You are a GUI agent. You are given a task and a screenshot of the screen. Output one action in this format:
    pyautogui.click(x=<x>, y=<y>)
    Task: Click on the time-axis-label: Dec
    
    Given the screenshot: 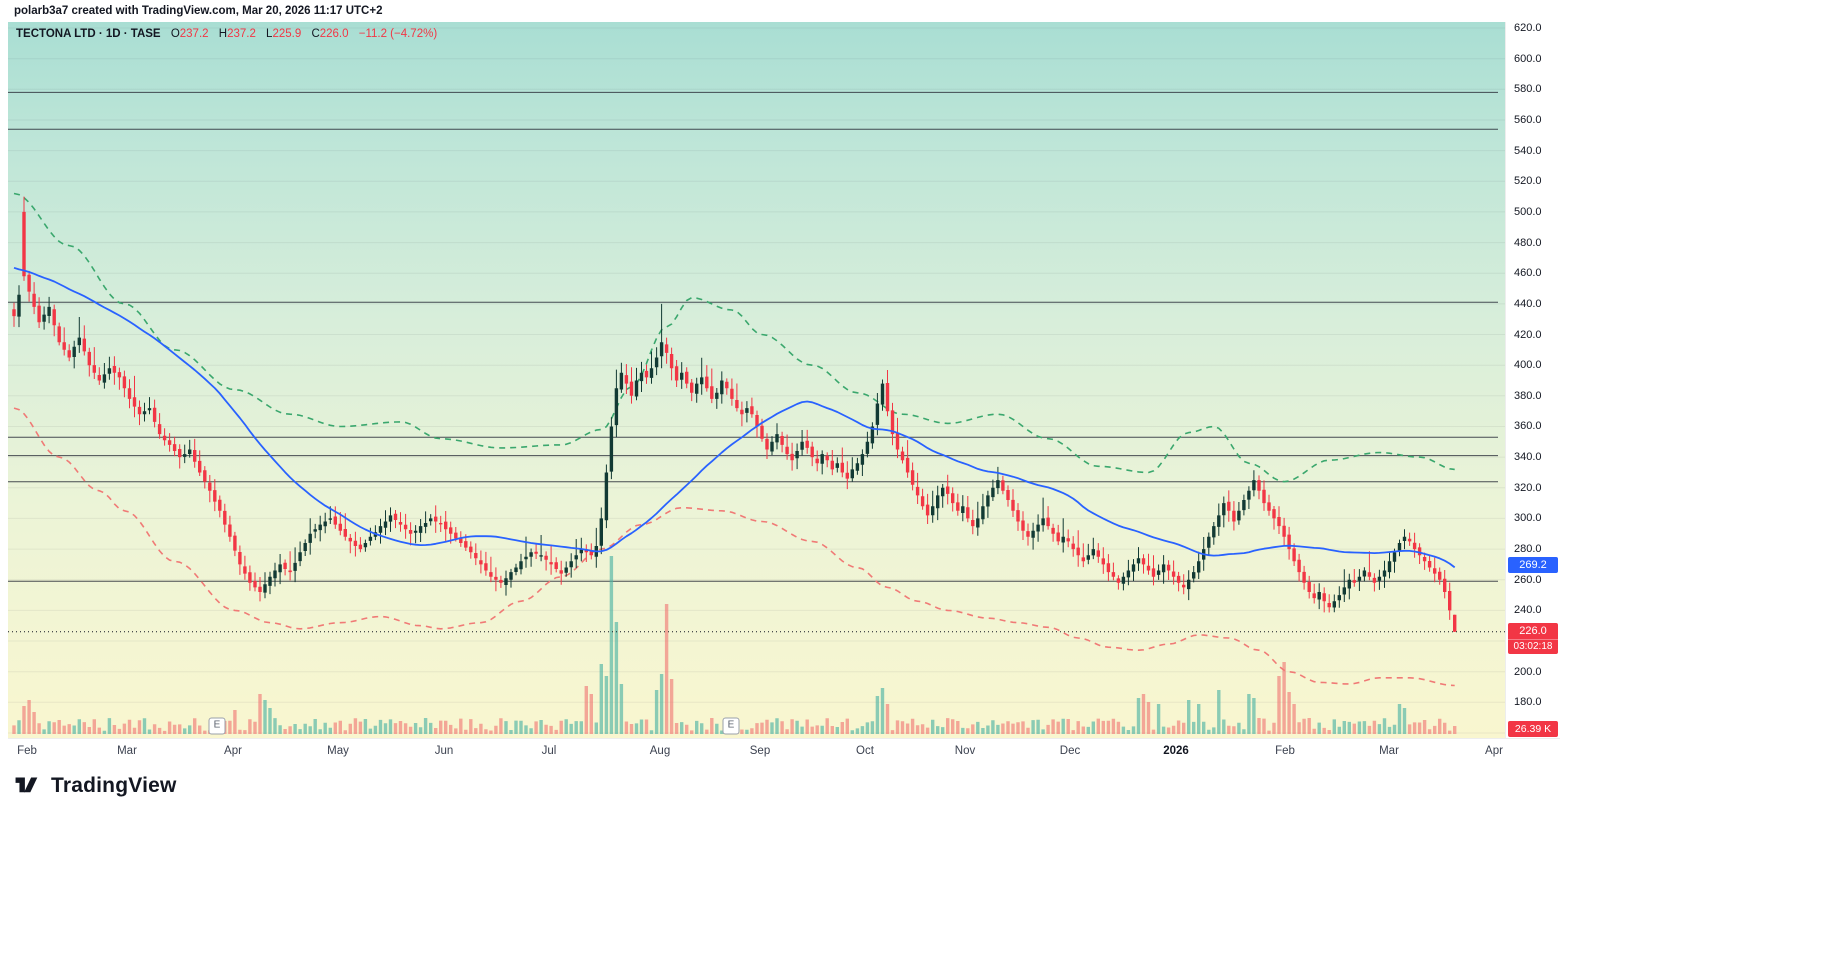 What is the action you would take?
    pyautogui.click(x=1070, y=751)
    